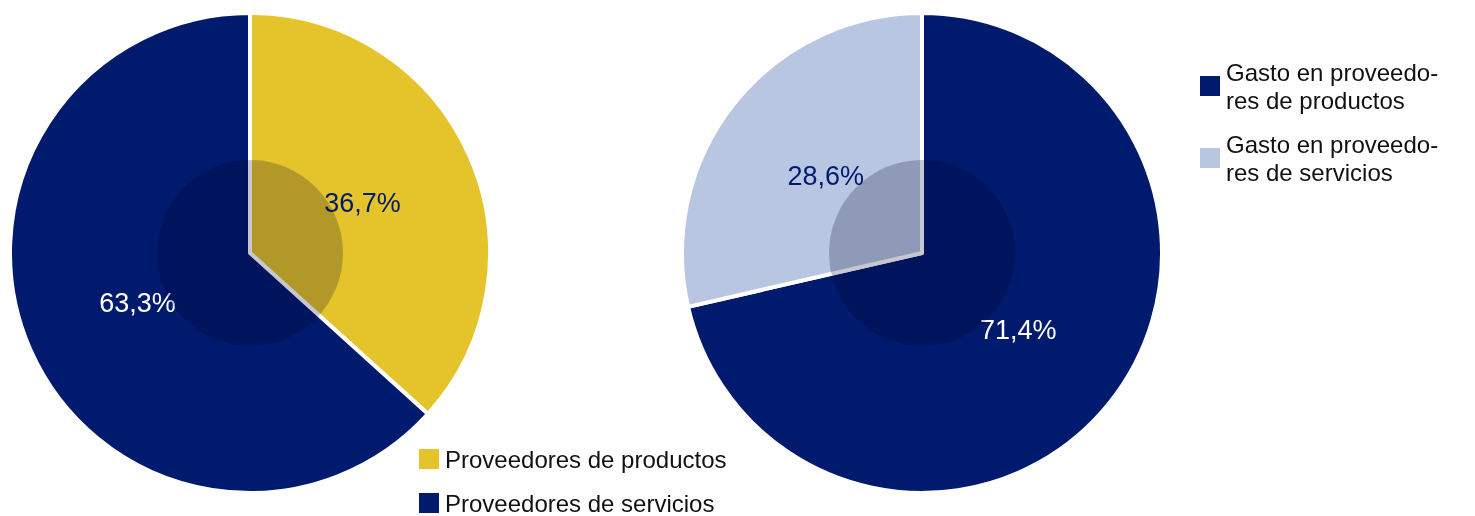 This screenshot has height=516, width=1475. I want to click on data-label: 36,7%, so click(362, 203).